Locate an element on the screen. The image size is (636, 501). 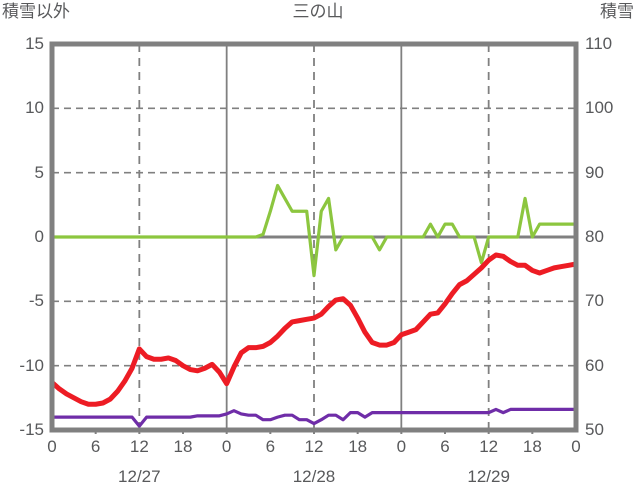
x-axis-day-label: 12/27 is located at coordinates (139, 476).